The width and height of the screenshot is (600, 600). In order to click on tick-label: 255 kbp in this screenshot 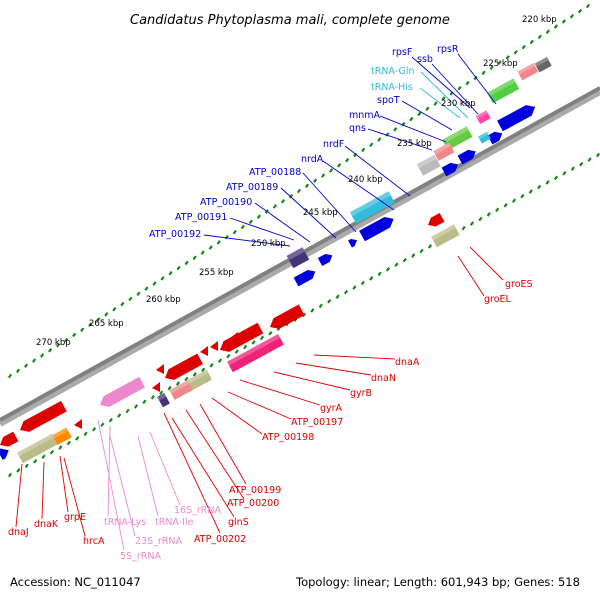, I will do `click(216, 273)`.